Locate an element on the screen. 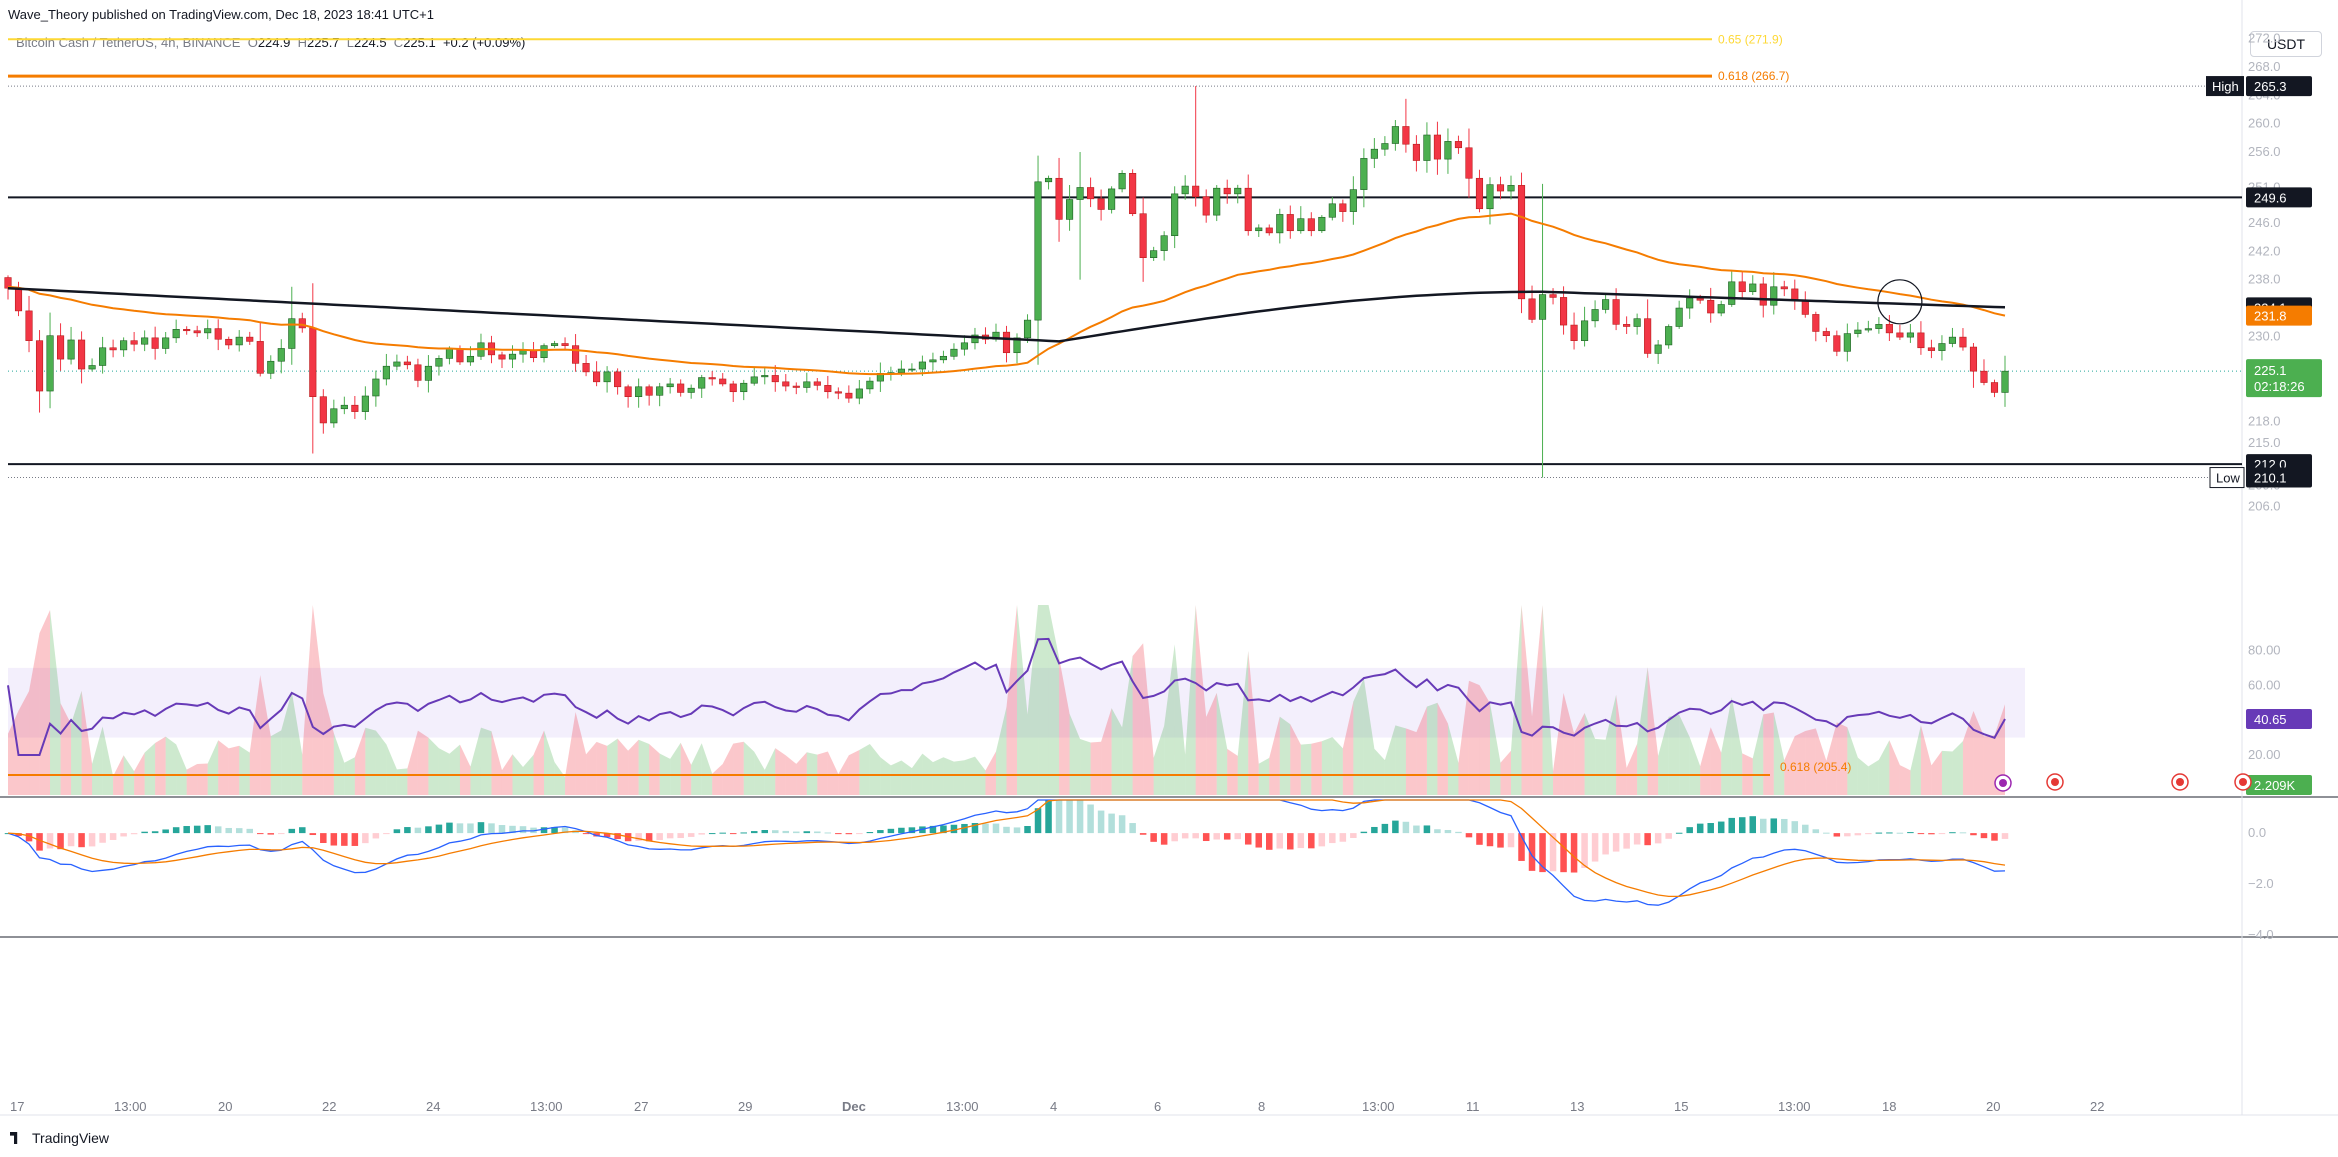 The width and height of the screenshot is (2338, 1157). time-tick-label: 13:00 is located at coordinates (130, 1106).